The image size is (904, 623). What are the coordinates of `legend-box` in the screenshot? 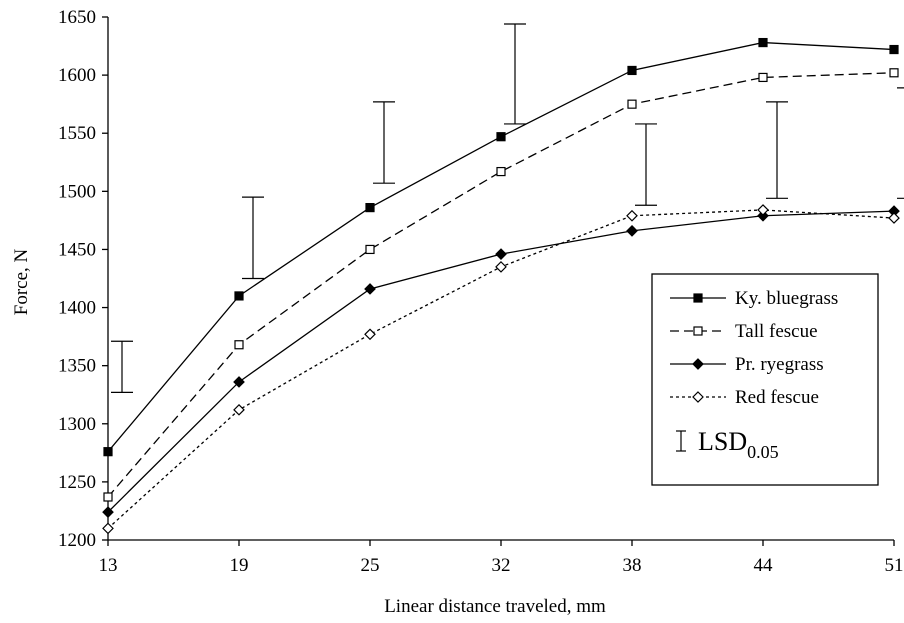 It's located at (765, 379).